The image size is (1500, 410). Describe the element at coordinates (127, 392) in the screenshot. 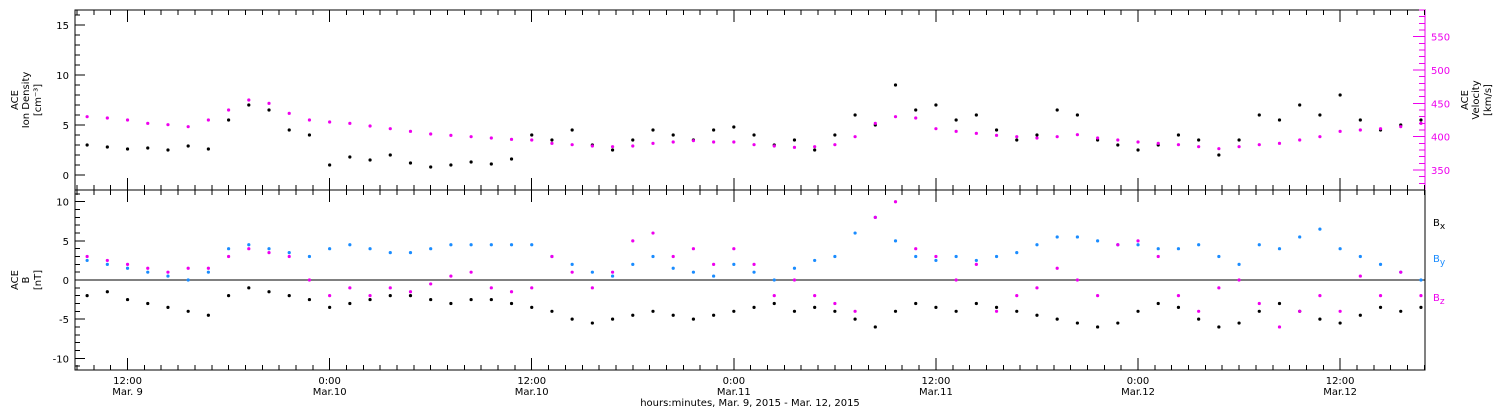

I see `x-tick-date-label: Mar. 9` at that location.